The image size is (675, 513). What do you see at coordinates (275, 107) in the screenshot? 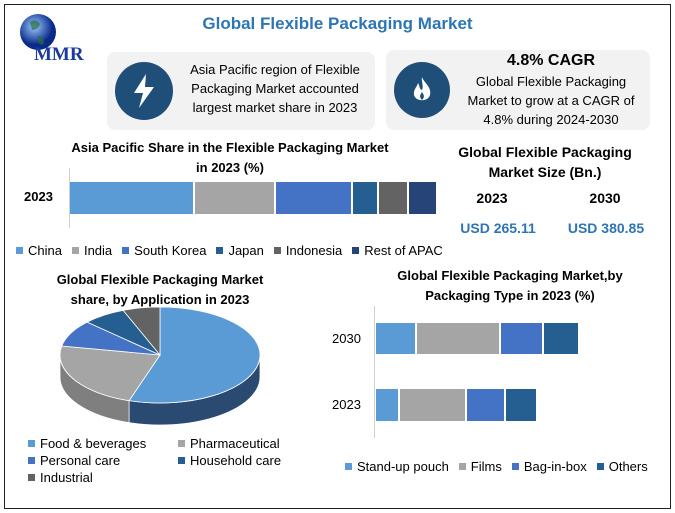
I see `card-text-line: largest market share in 2023` at bounding box center [275, 107].